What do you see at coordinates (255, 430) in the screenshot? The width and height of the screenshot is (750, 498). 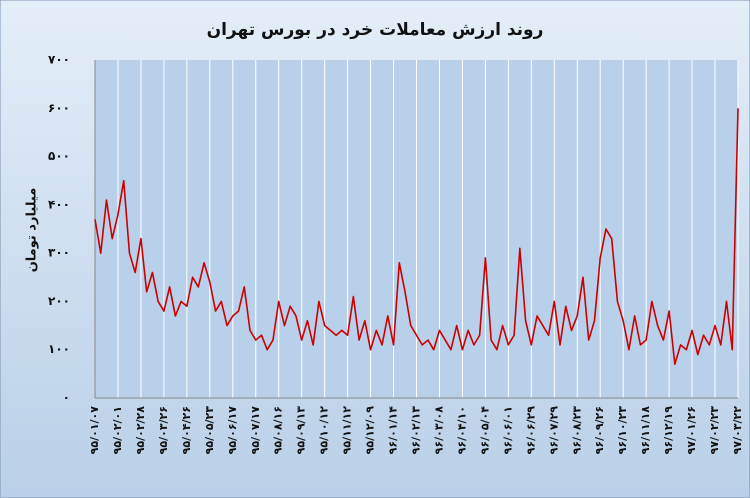 I see `x-tick-label: ۹۵/۰۷/۱۷` at bounding box center [255, 430].